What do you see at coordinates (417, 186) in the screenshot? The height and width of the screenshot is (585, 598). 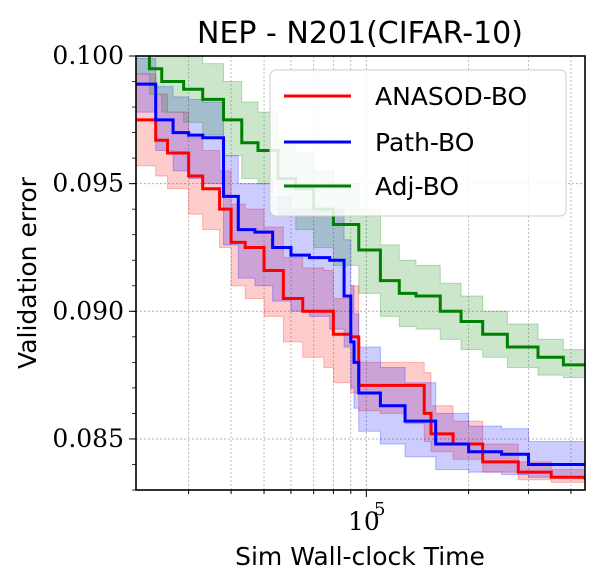 I see `legend-label-adj: Adj-BO` at bounding box center [417, 186].